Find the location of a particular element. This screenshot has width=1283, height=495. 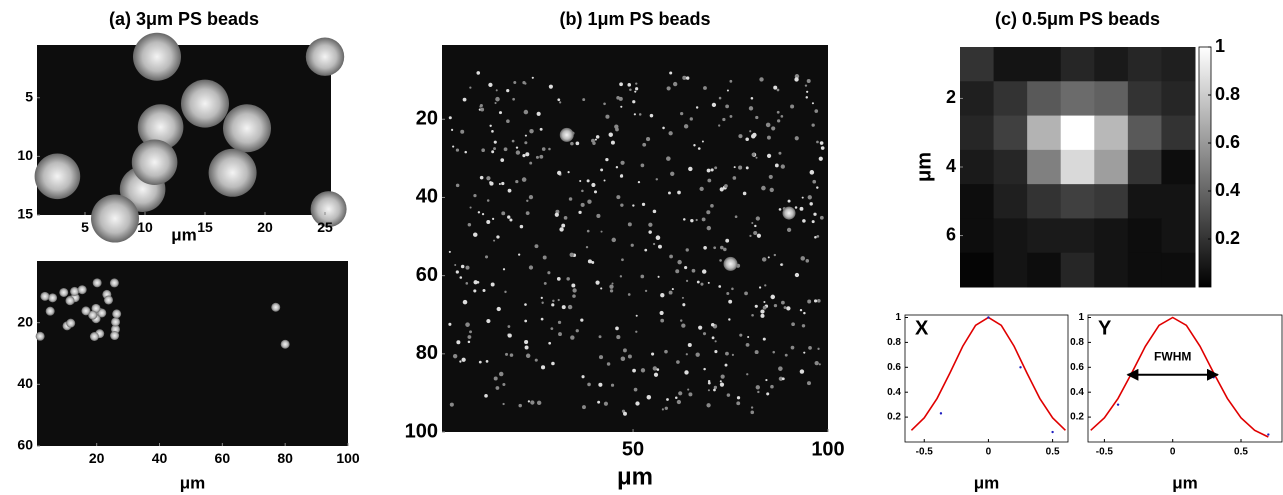

y-tick-label: 0.6 is located at coordinates (1077, 367).